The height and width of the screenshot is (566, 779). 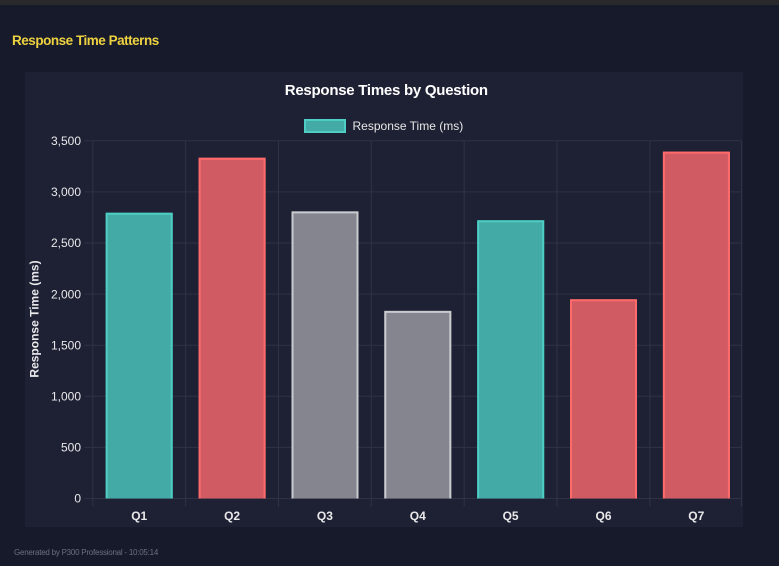 I want to click on svg-text: 3,500, so click(x=66, y=141).